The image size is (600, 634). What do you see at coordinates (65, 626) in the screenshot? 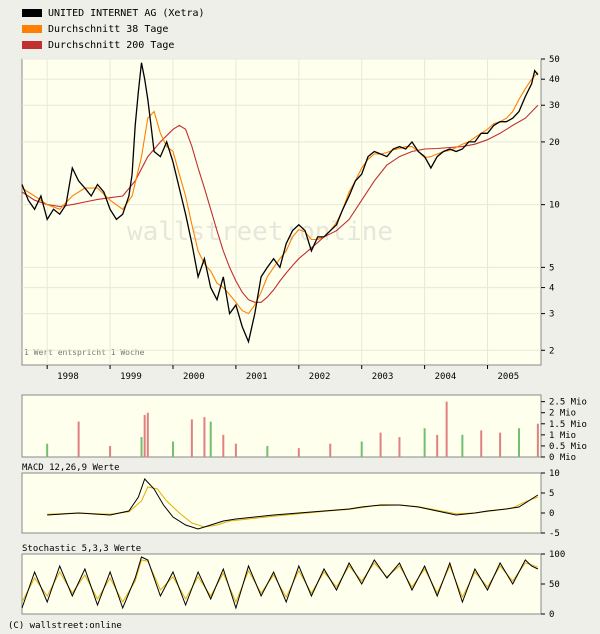
I see `copyright-footer: (C) wallstreet:online` at bounding box center [65, 626].